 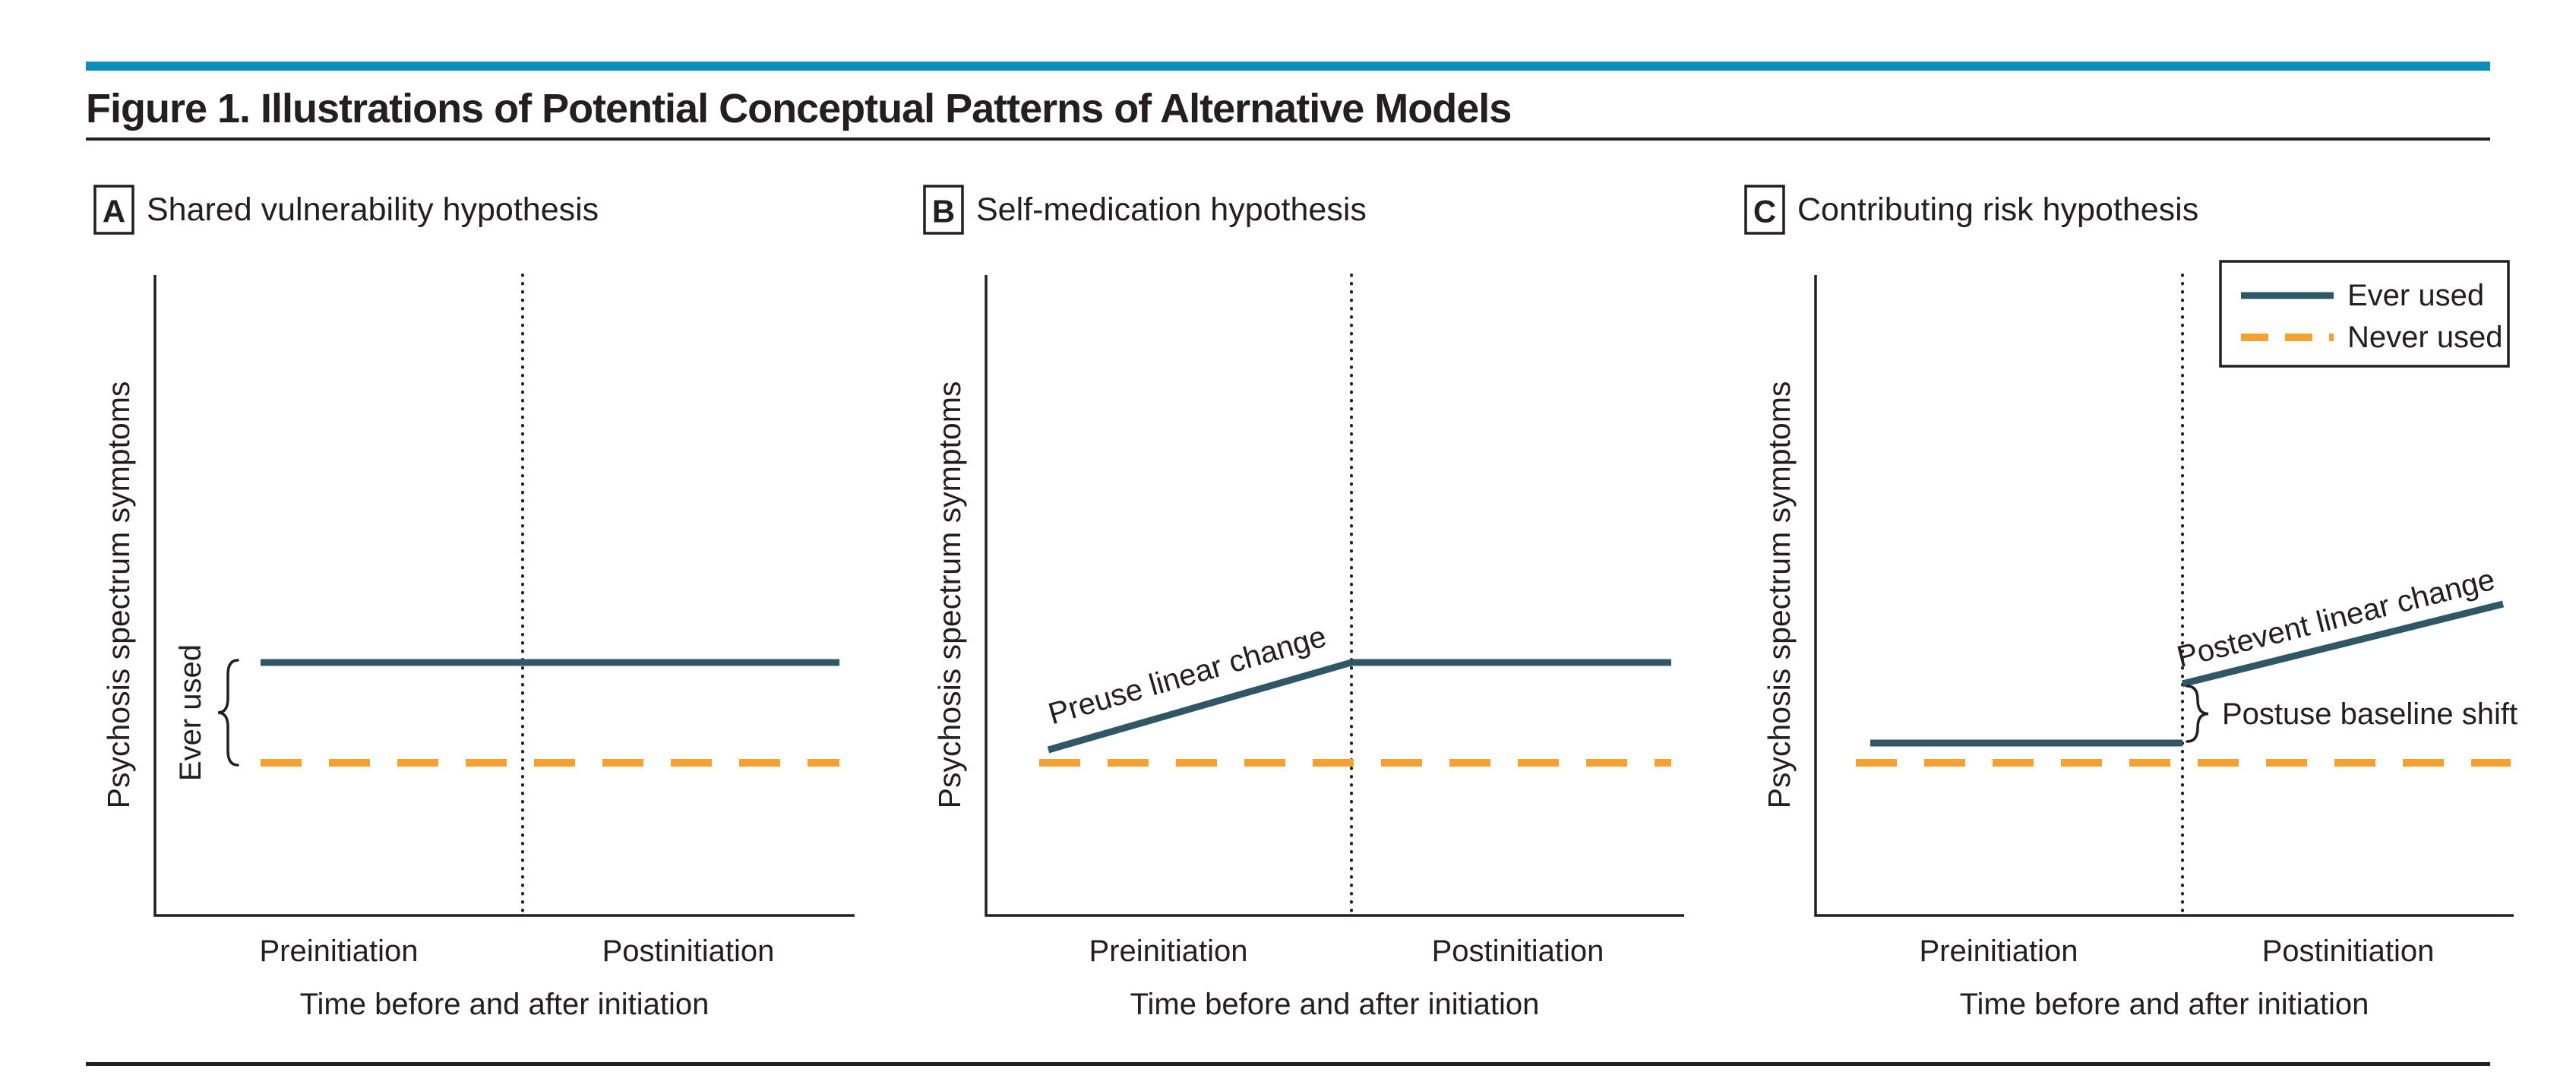 I want to click on legend-label-0: Ever used, so click(x=2415, y=295).